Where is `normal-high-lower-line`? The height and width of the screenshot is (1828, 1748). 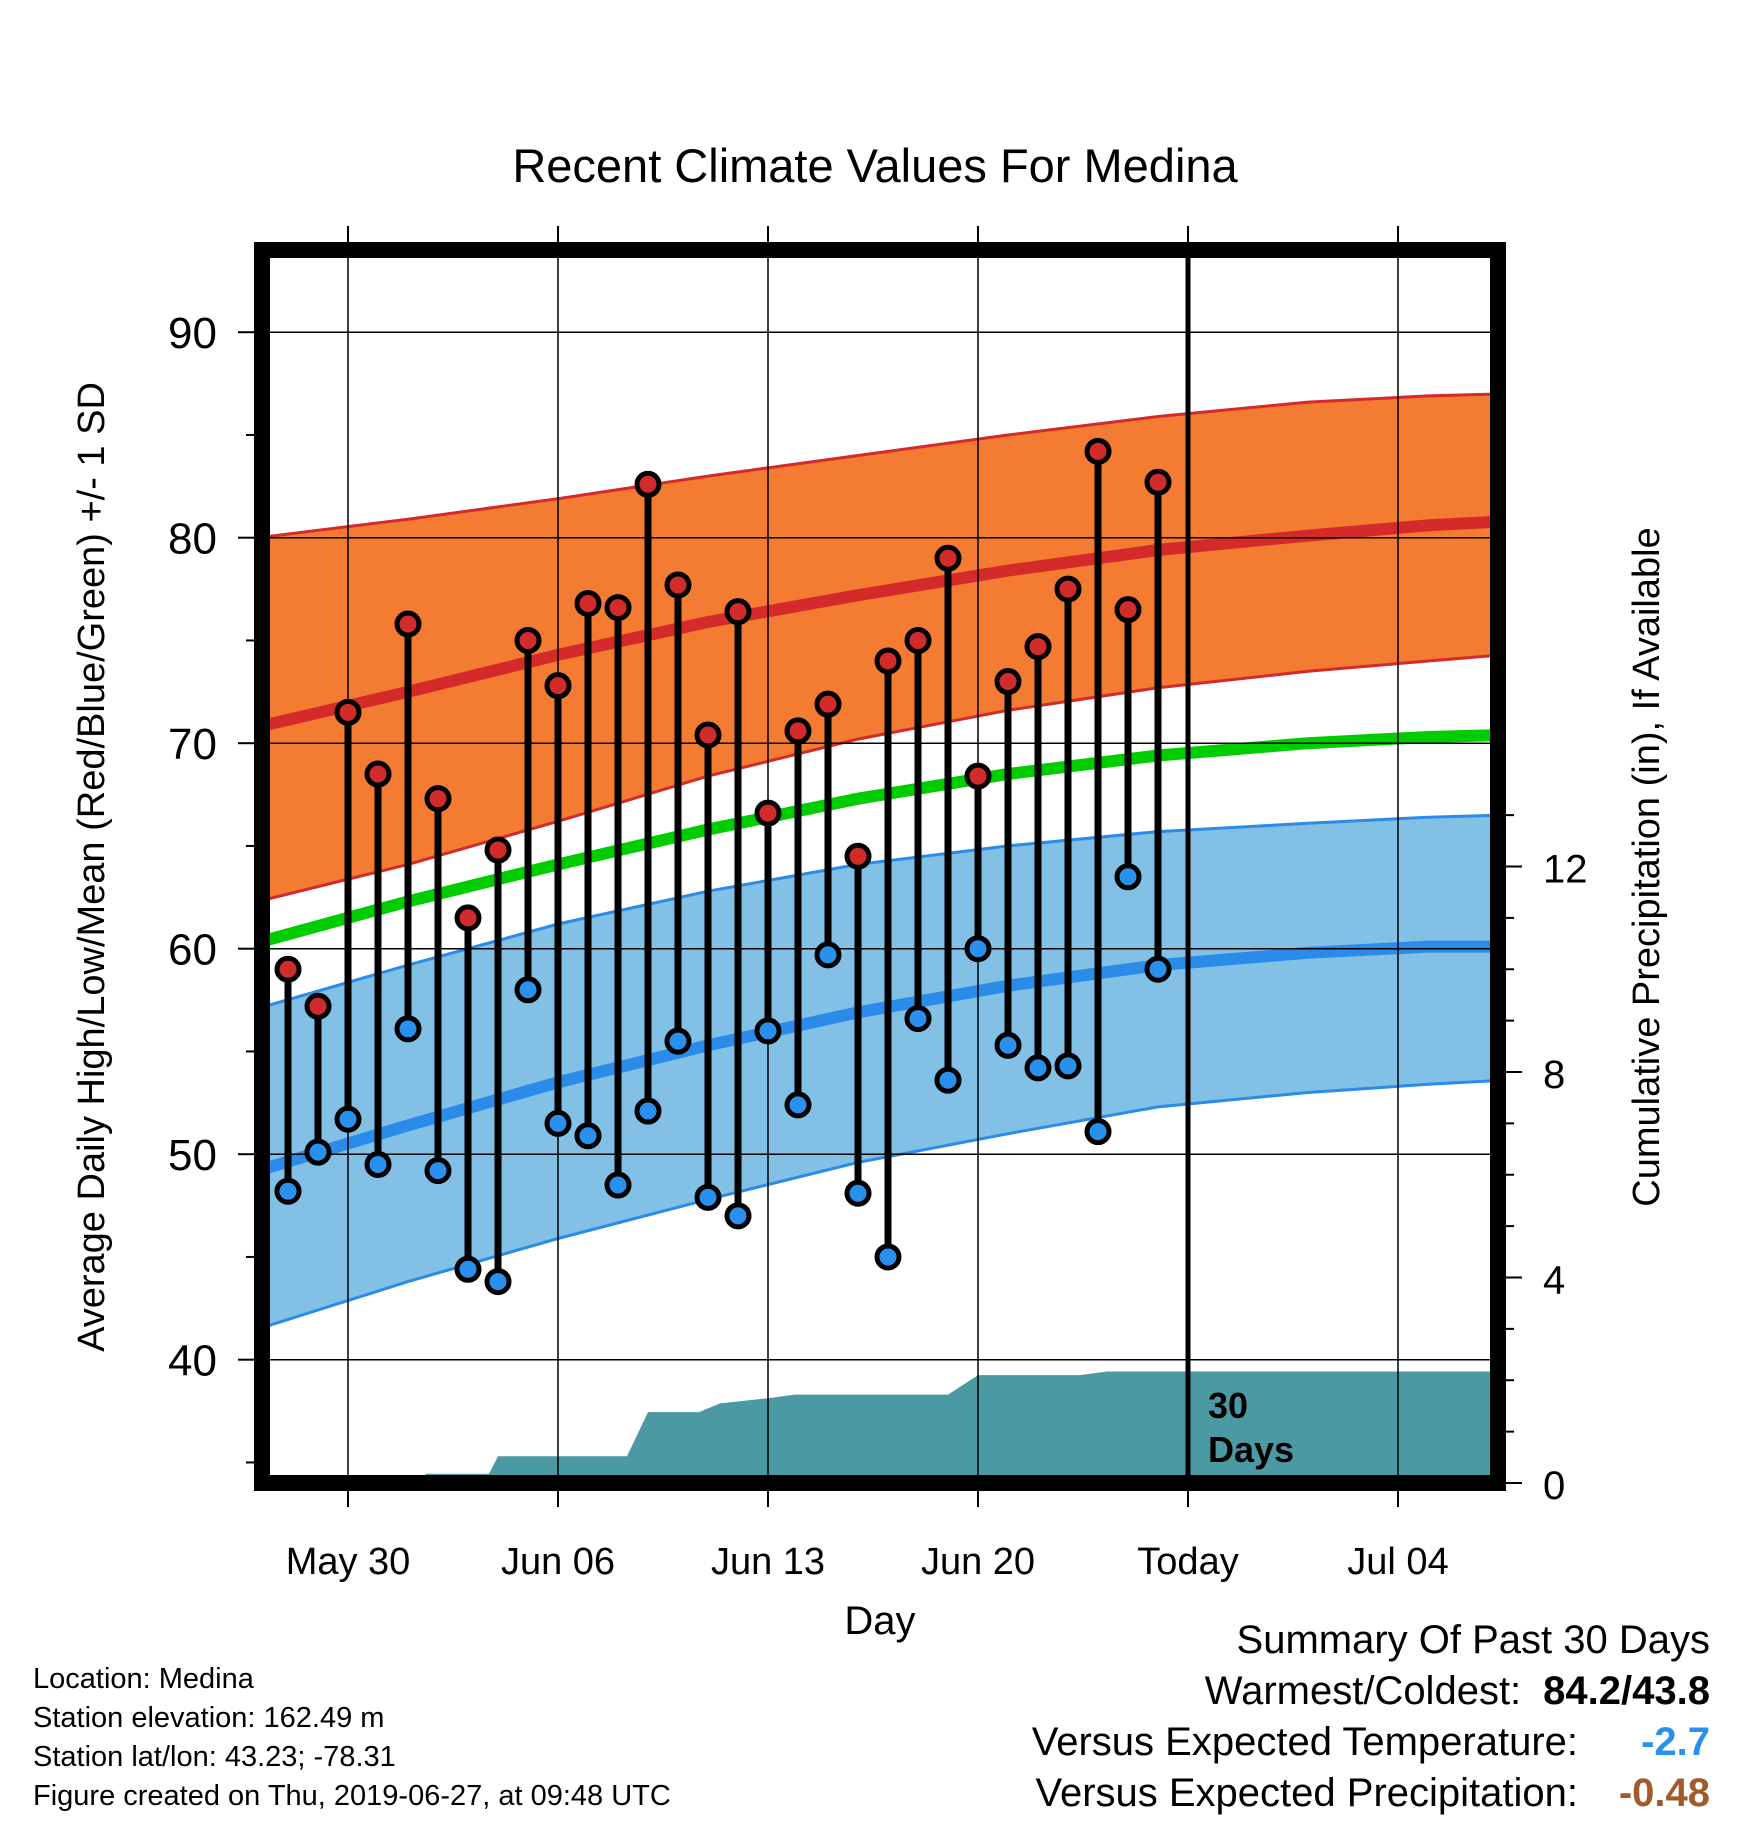
normal-high-lower-line is located at coordinates (880, 777).